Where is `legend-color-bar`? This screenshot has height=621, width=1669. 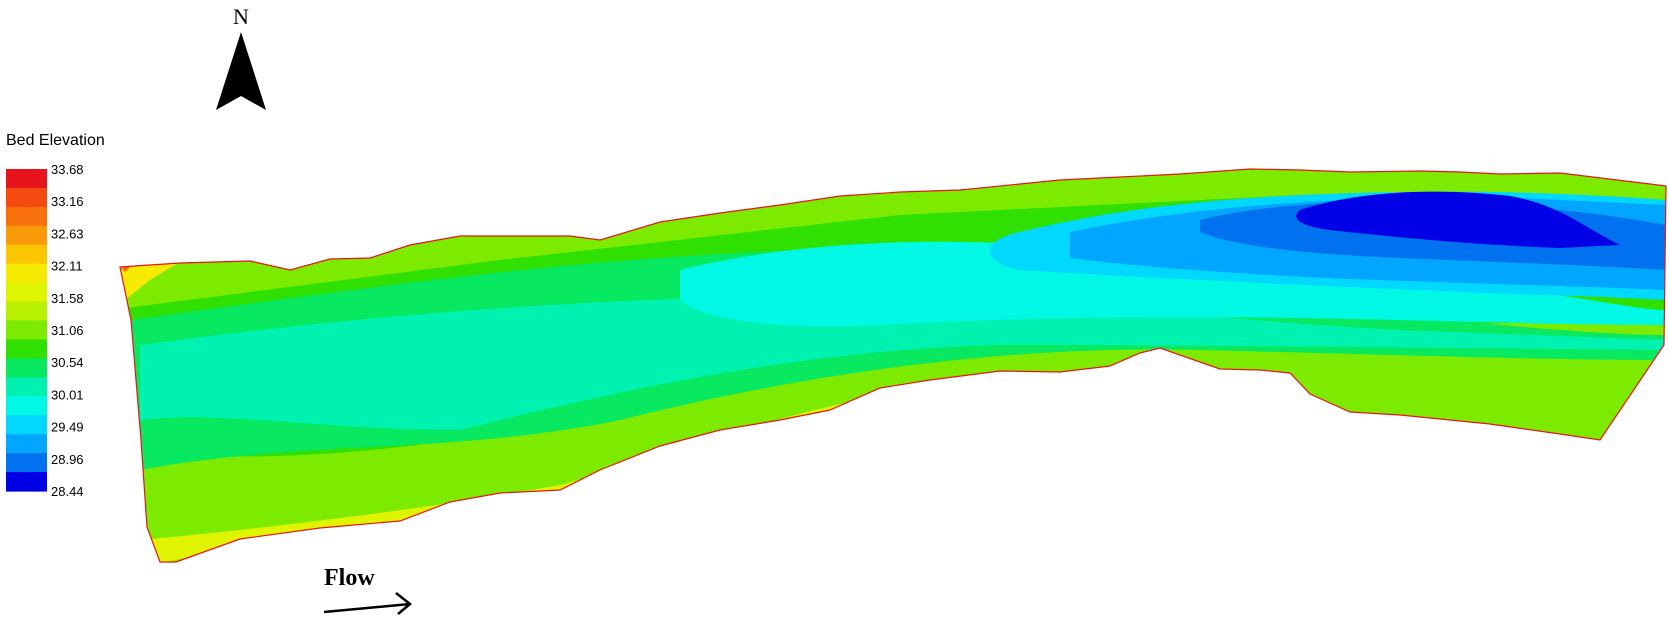
legend-color-bar is located at coordinates (26, 330).